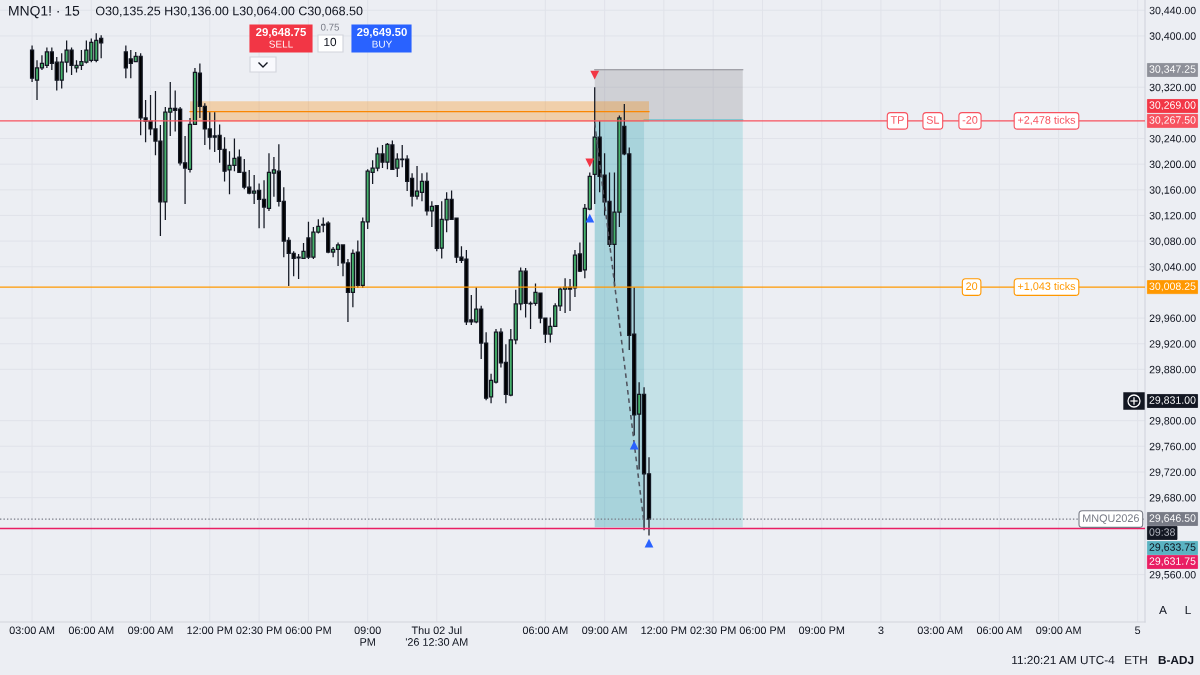 This screenshot has width=1200, height=675. What do you see at coordinates (1063, 660) in the screenshot?
I see `text: 11:20:21 AM UTC-4` at bounding box center [1063, 660].